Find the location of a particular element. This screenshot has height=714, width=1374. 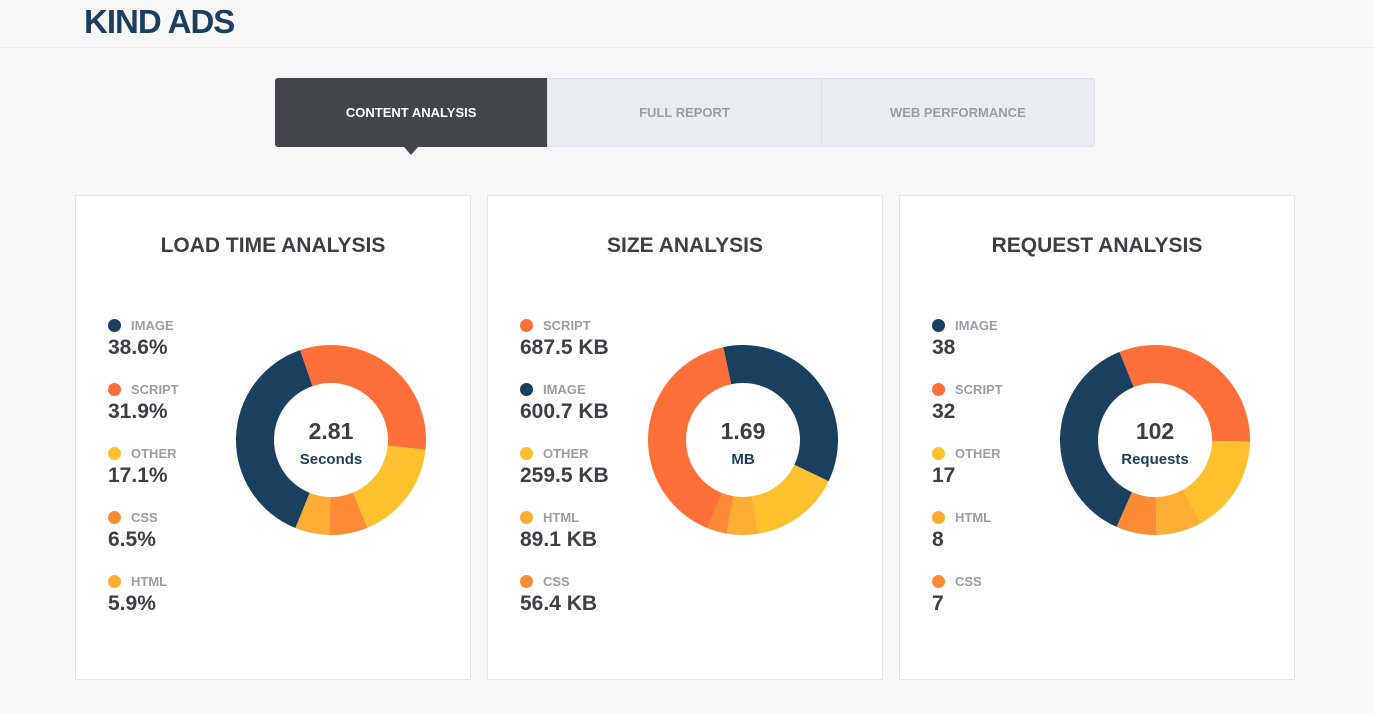

legend-value: 38 is located at coordinates (944, 347).